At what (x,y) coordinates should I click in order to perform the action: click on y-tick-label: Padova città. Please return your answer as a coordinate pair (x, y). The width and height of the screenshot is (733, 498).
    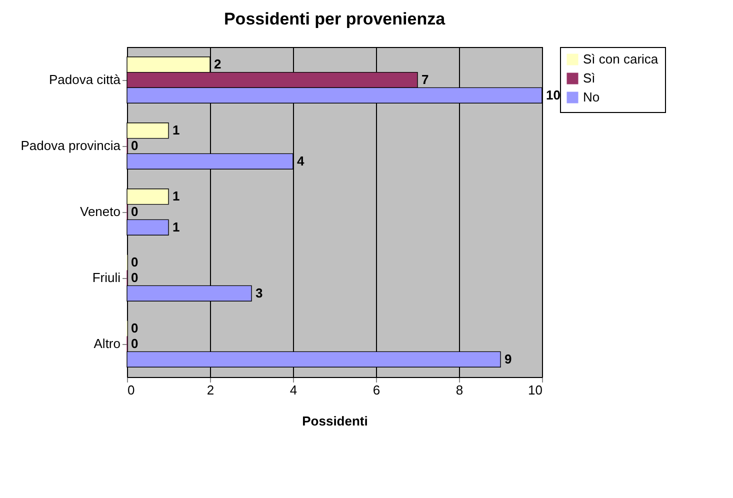
    Looking at the image, I should click on (85, 79).